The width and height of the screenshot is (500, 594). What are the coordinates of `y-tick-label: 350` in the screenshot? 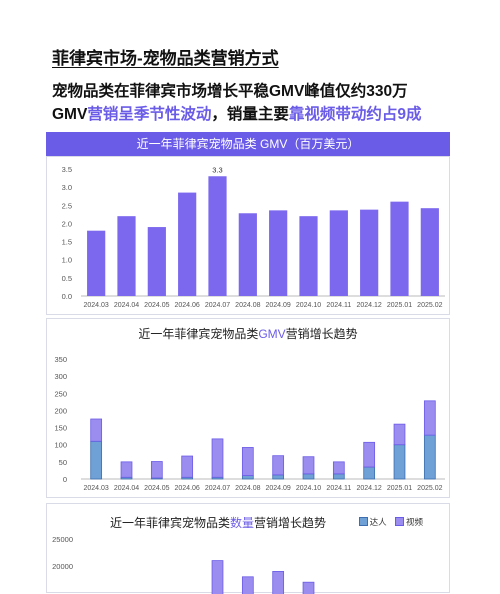 It's located at (60, 359).